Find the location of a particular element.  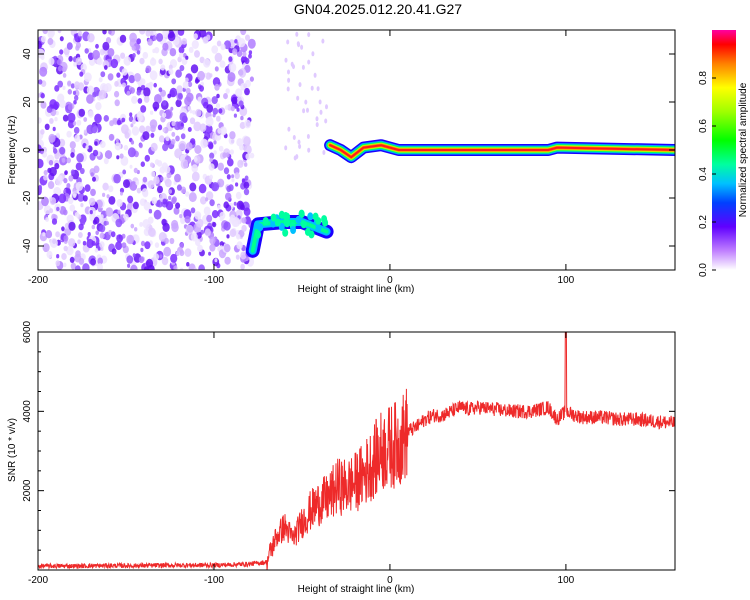

spectrogram-x-tick-label: -100 is located at coordinates (214, 280).